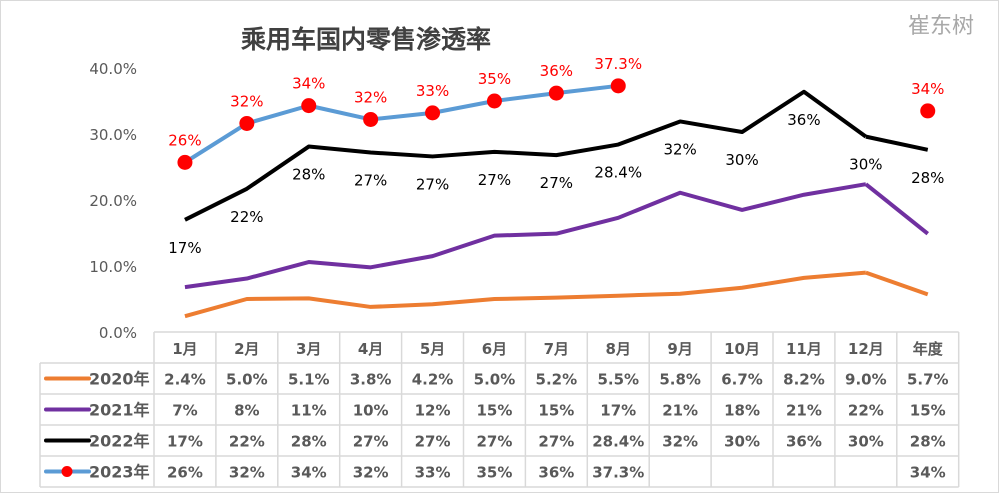 The height and width of the screenshot is (493, 999). I want to click on table-cell-value: 28.4%, so click(618, 442).